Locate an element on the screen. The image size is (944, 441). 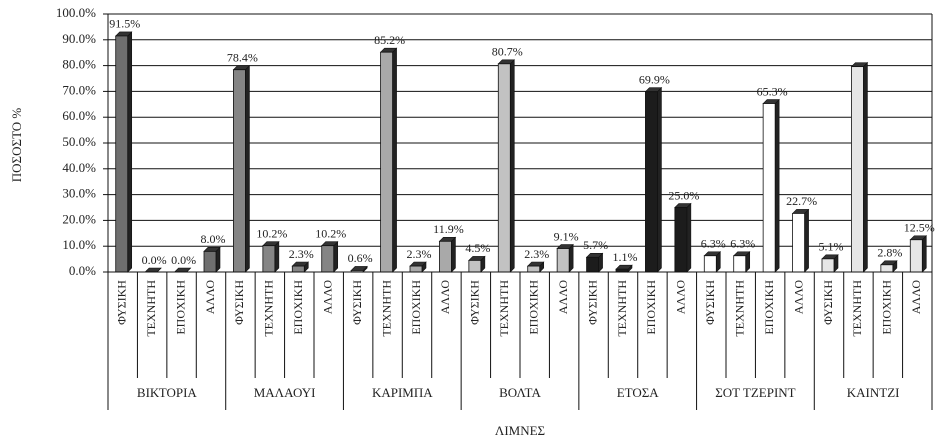
y-tick-label: 40.0% is located at coordinates (79, 167).